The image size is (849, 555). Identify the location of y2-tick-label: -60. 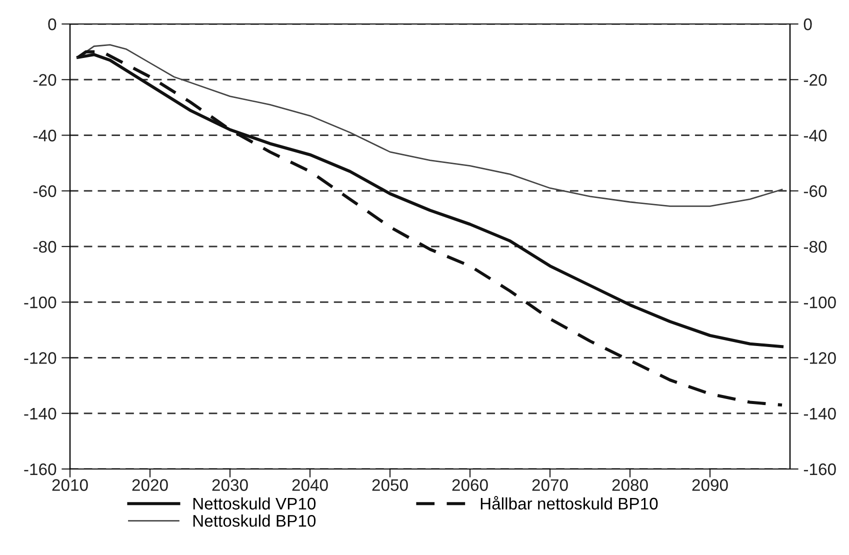
(815, 191).